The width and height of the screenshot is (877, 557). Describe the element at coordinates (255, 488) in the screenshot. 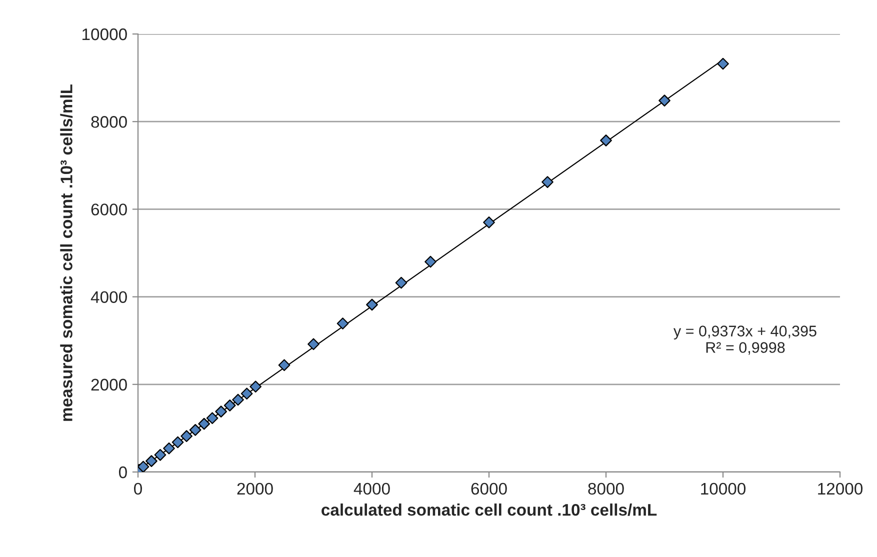

I see `x-tick-label: 2000` at that location.